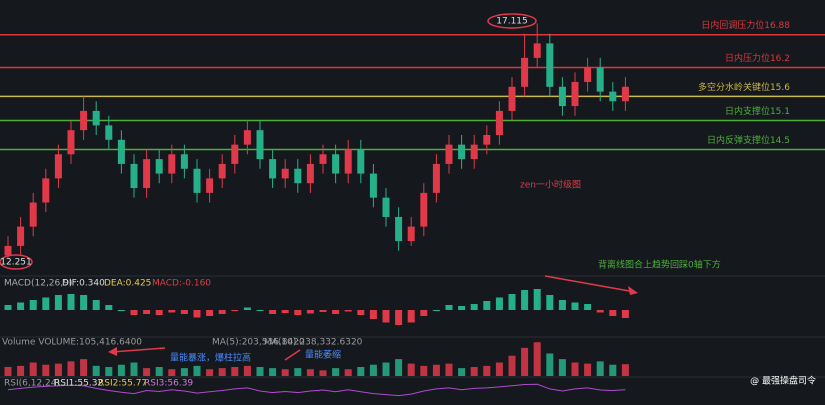 This screenshot has height=405, width=825. What do you see at coordinates (83, 284) in the screenshot?
I see `macd-label: DIF:0.340` at bounding box center [83, 284].